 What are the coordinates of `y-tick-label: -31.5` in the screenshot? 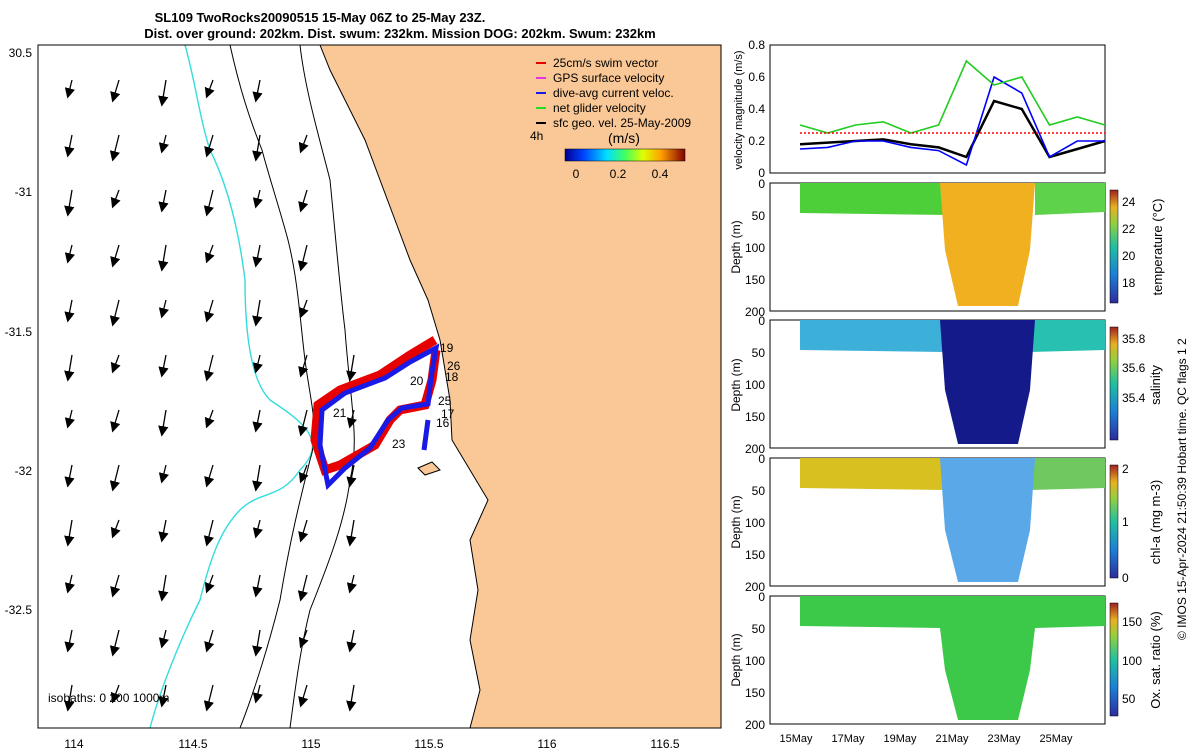 It's located at (19, 332).